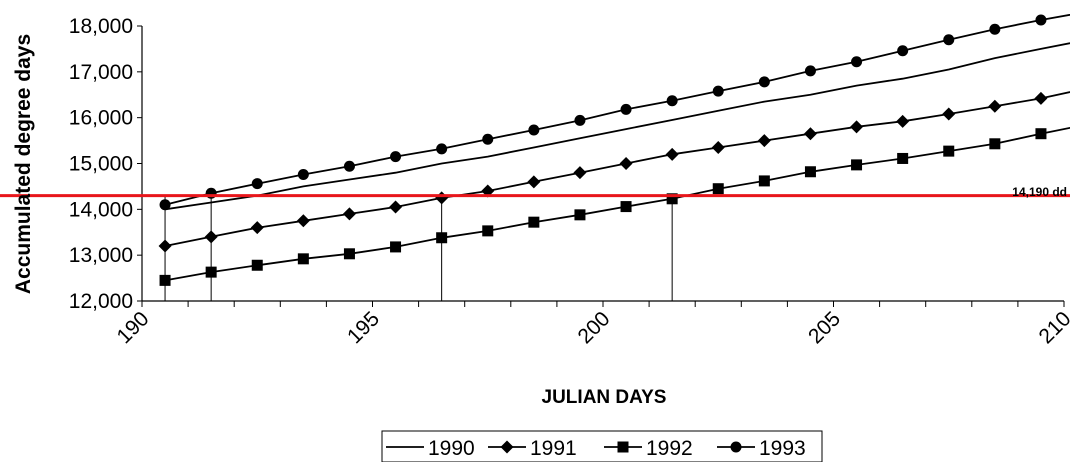 This screenshot has width=1070, height=462. What do you see at coordinates (451, 448) in the screenshot?
I see `legend-label: 1990` at bounding box center [451, 448].